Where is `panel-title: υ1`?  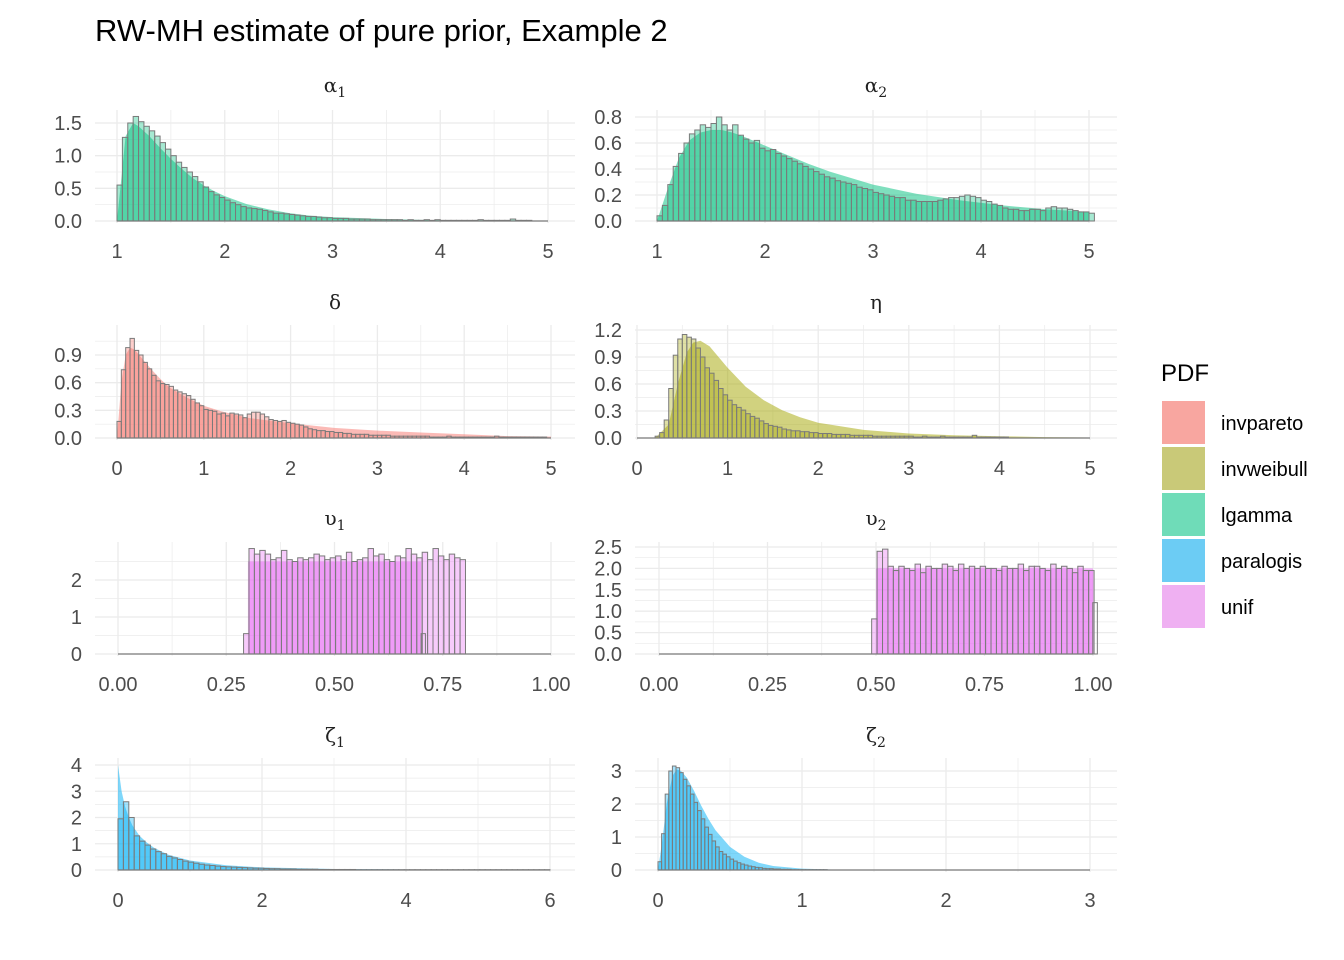
panel-title: υ1 is located at coordinates (334, 520).